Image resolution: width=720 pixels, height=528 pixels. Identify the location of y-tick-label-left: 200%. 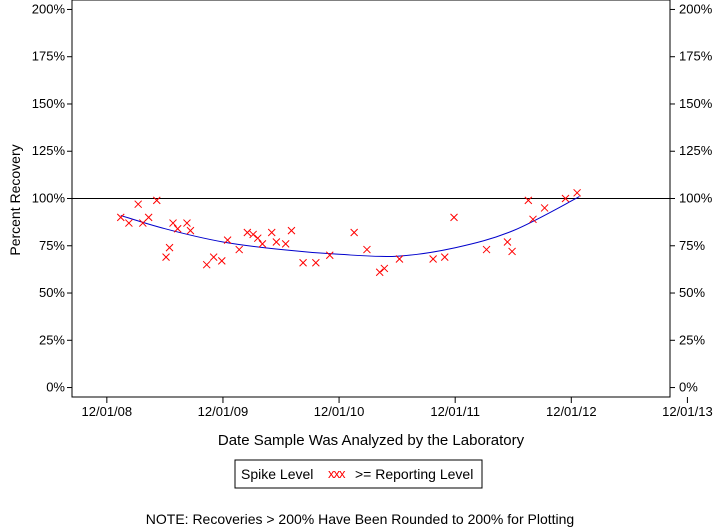
(49, 8).